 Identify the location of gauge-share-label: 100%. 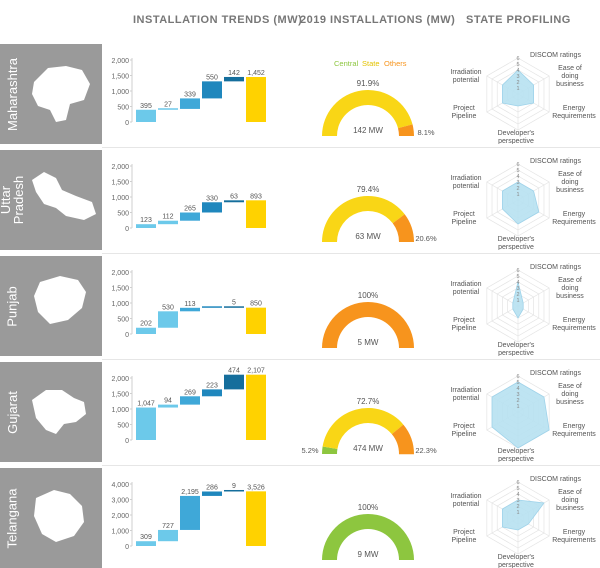
(368, 295).